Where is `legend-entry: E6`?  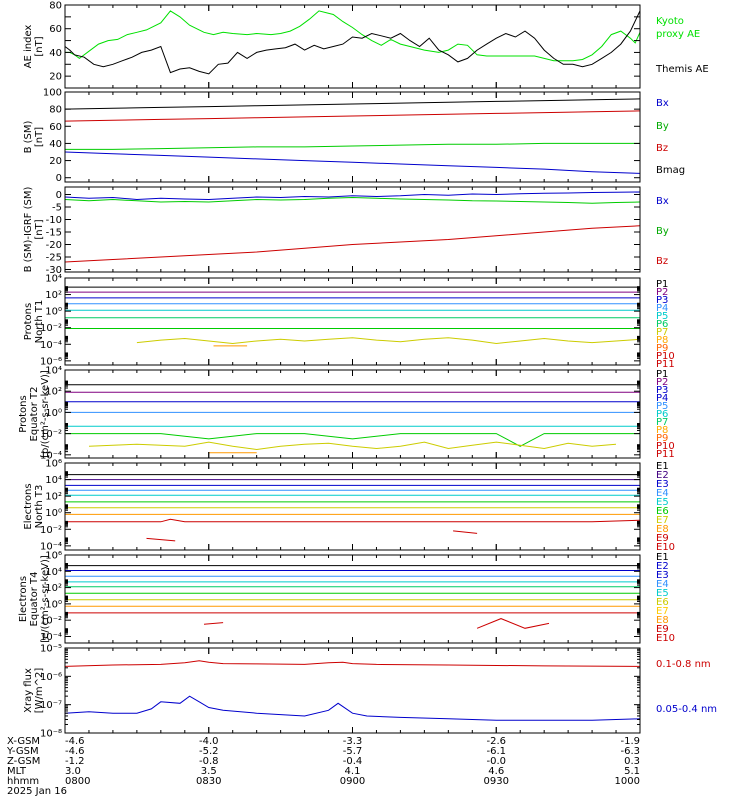
legend-entry: E6 is located at coordinates (662, 602).